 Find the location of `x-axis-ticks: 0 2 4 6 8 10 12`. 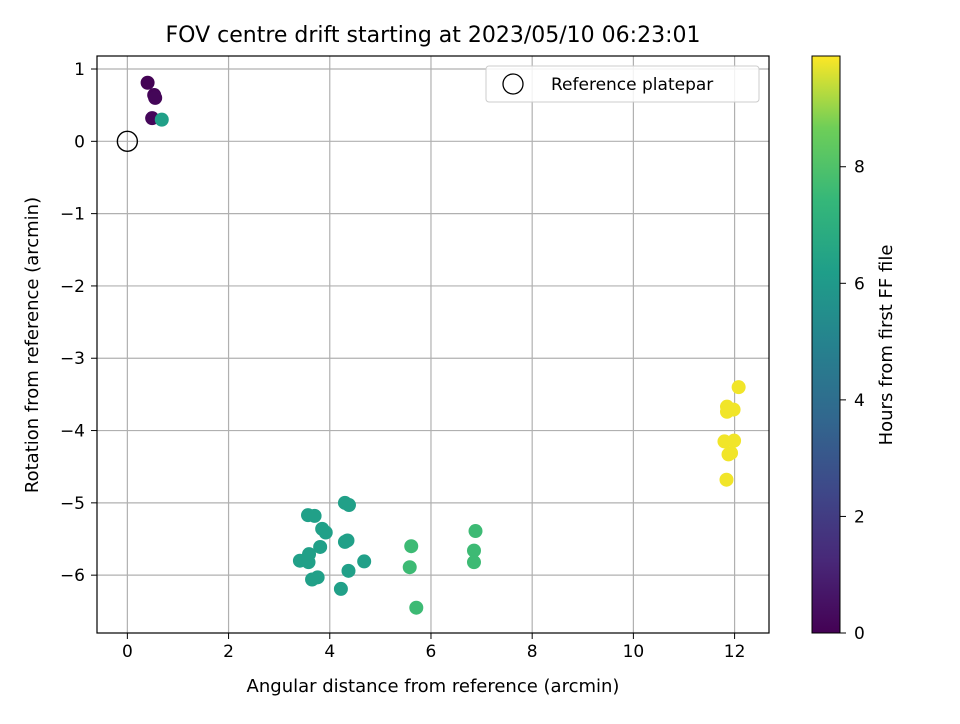

x-axis-ticks: 0 2 4 6 8 10 12 is located at coordinates (433, 647).